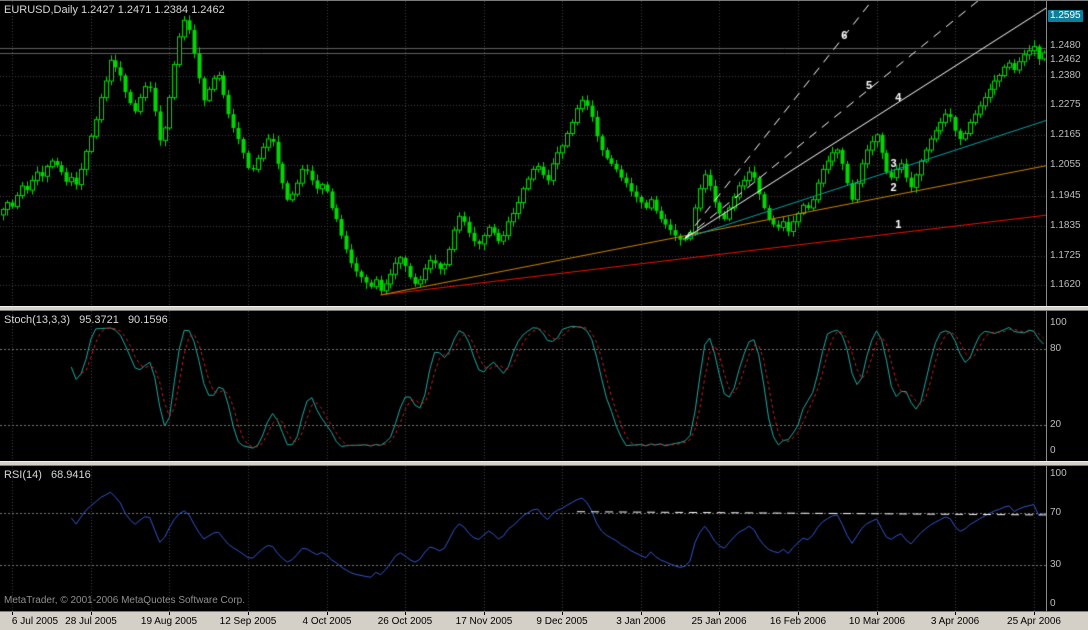 The image size is (1088, 630). What do you see at coordinates (1056, 512) in the screenshot?
I see `axis-label: 70` at bounding box center [1056, 512].